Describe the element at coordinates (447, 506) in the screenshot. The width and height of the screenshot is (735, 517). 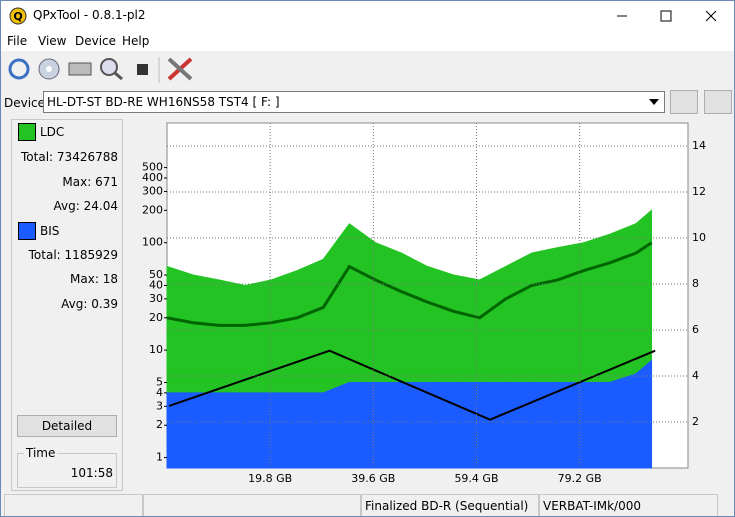
I see `disc-status: Finalized BD-R (Sequential)` at that location.